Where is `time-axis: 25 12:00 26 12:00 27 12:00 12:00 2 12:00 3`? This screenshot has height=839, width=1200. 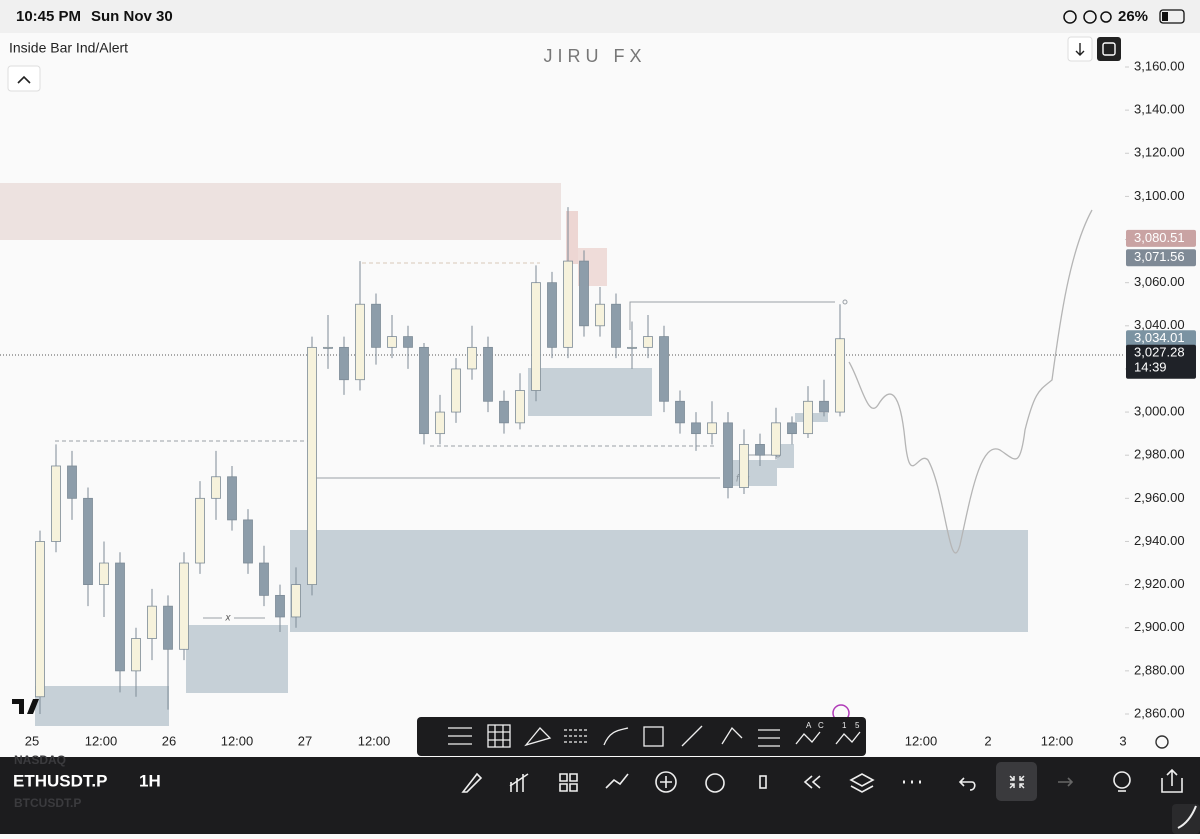 time-axis: 25 12:00 26 12:00 27 12:00 12:00 2 12:00 3 is located at coordinates (576, 740).